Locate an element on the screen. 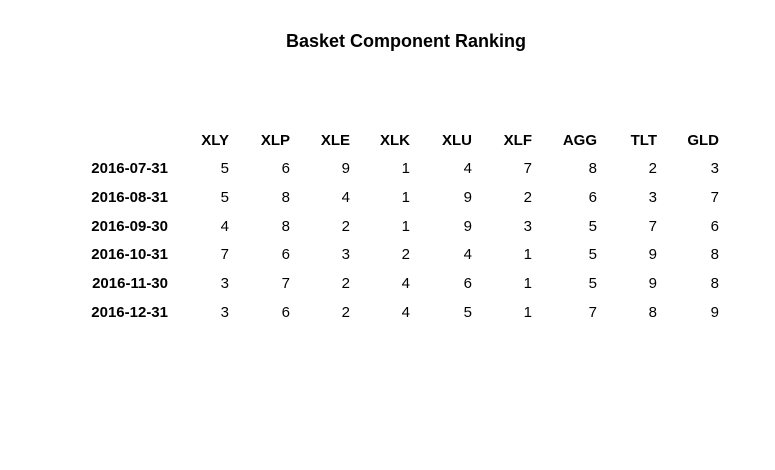  cell-2016-08-31-xly: 5 is located at coordinates (224, 197).